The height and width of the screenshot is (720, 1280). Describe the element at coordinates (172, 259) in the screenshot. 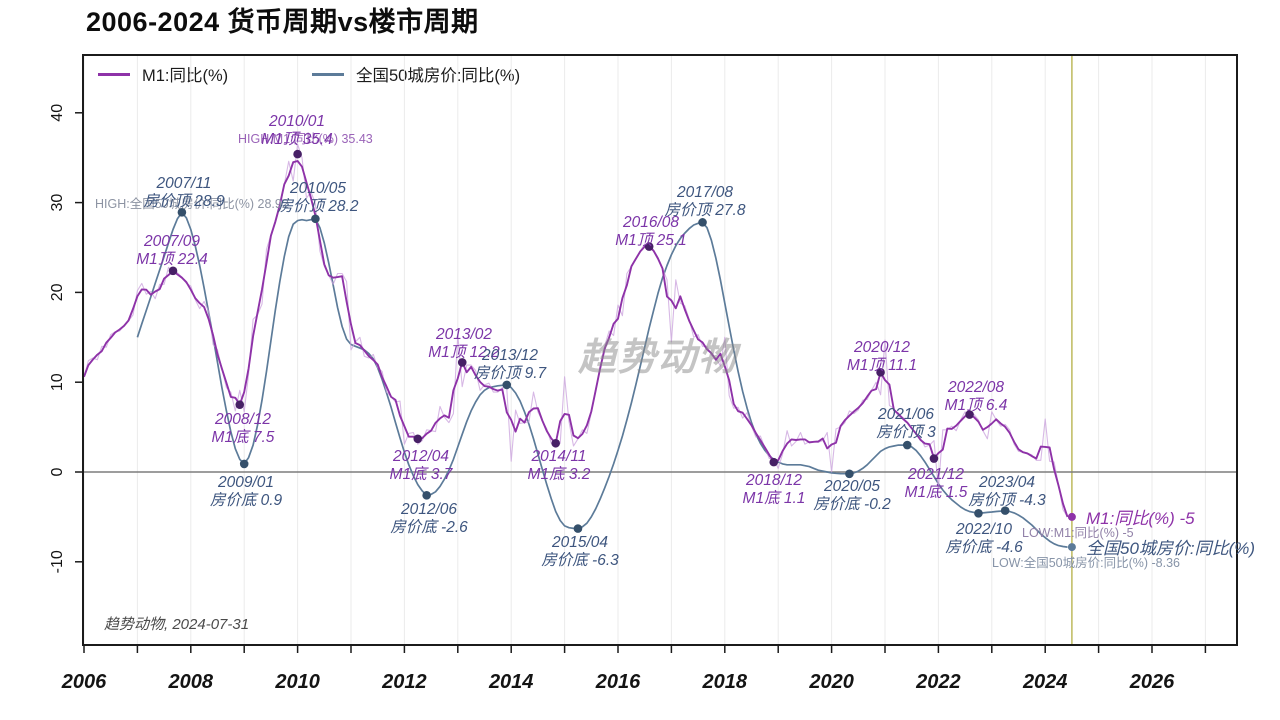

I see `annotation-label: M1顶 22.4` at that location.